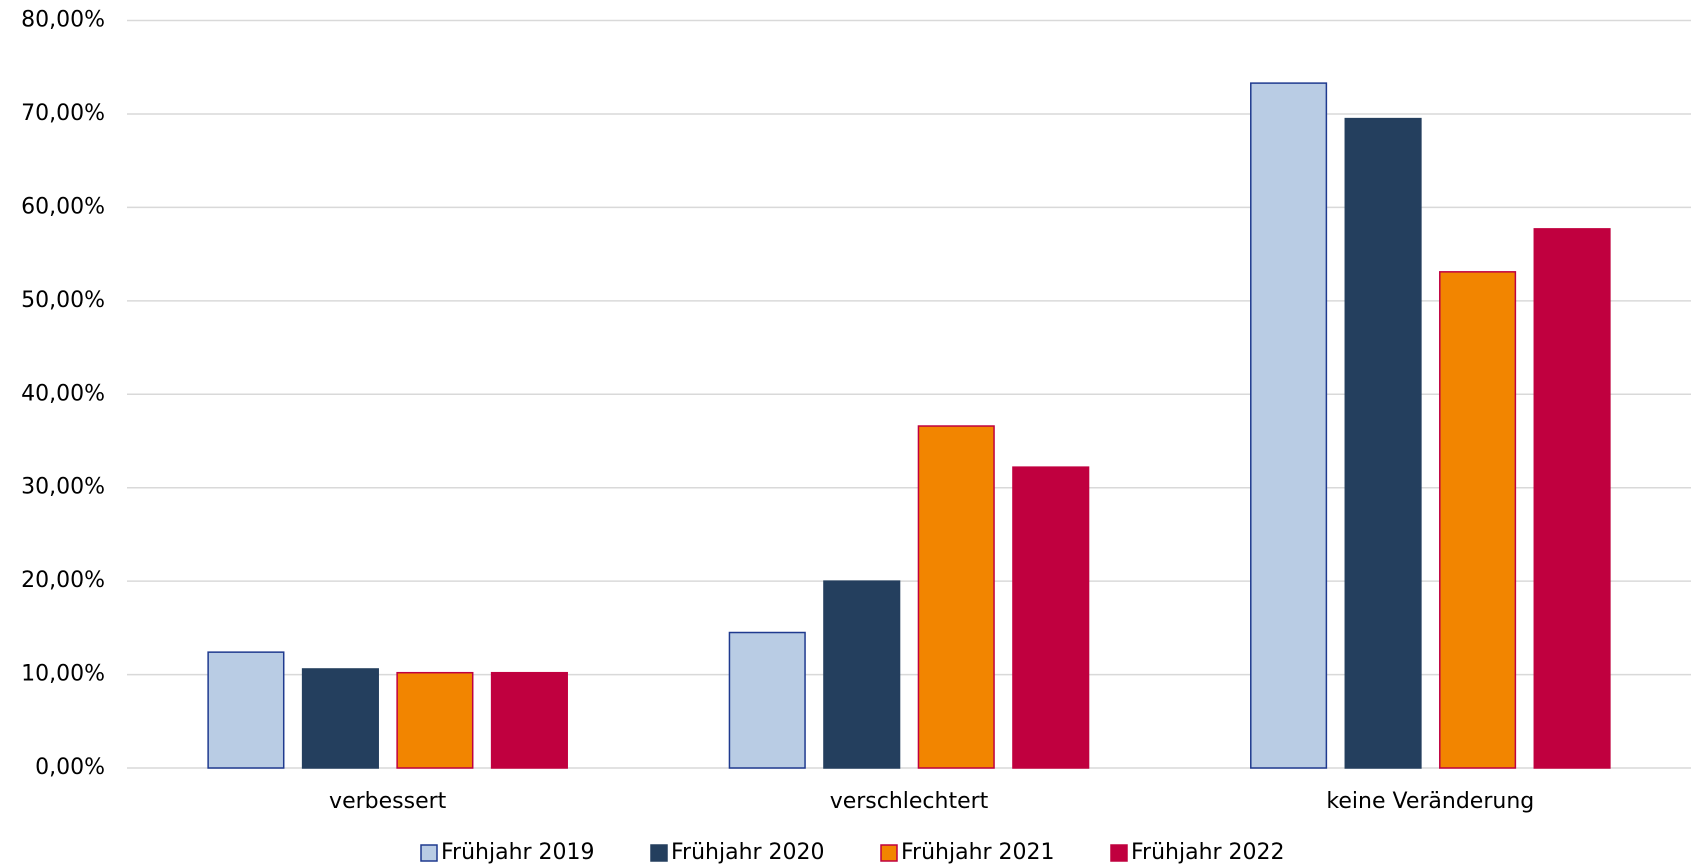 The width and height of the screenshot is (1694, 866). I want to click on x-tick-label: keine Veränderung, so click(1430, 801).